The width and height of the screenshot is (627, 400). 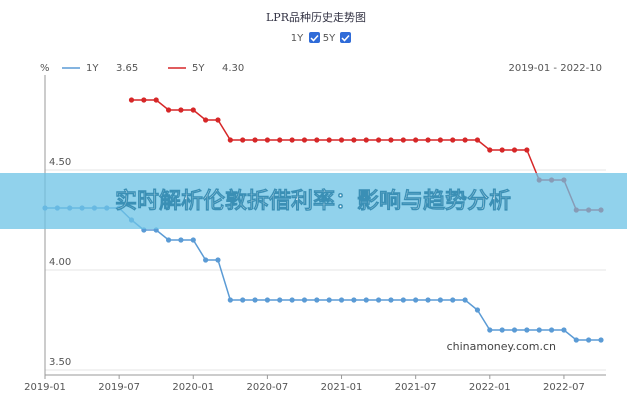 What do you see at coordinates (342, 387) in the screenshot?
I see `x-tick-label: 2021-01` at bounding box center [342, 387].